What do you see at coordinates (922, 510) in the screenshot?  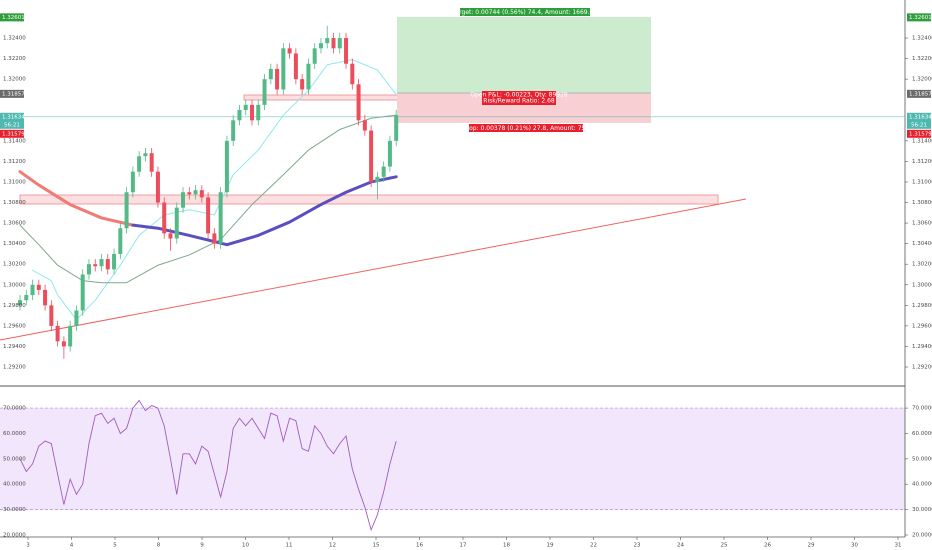 I see `rsi-tick-label: 30.0000` at bounding box center [922, 510].